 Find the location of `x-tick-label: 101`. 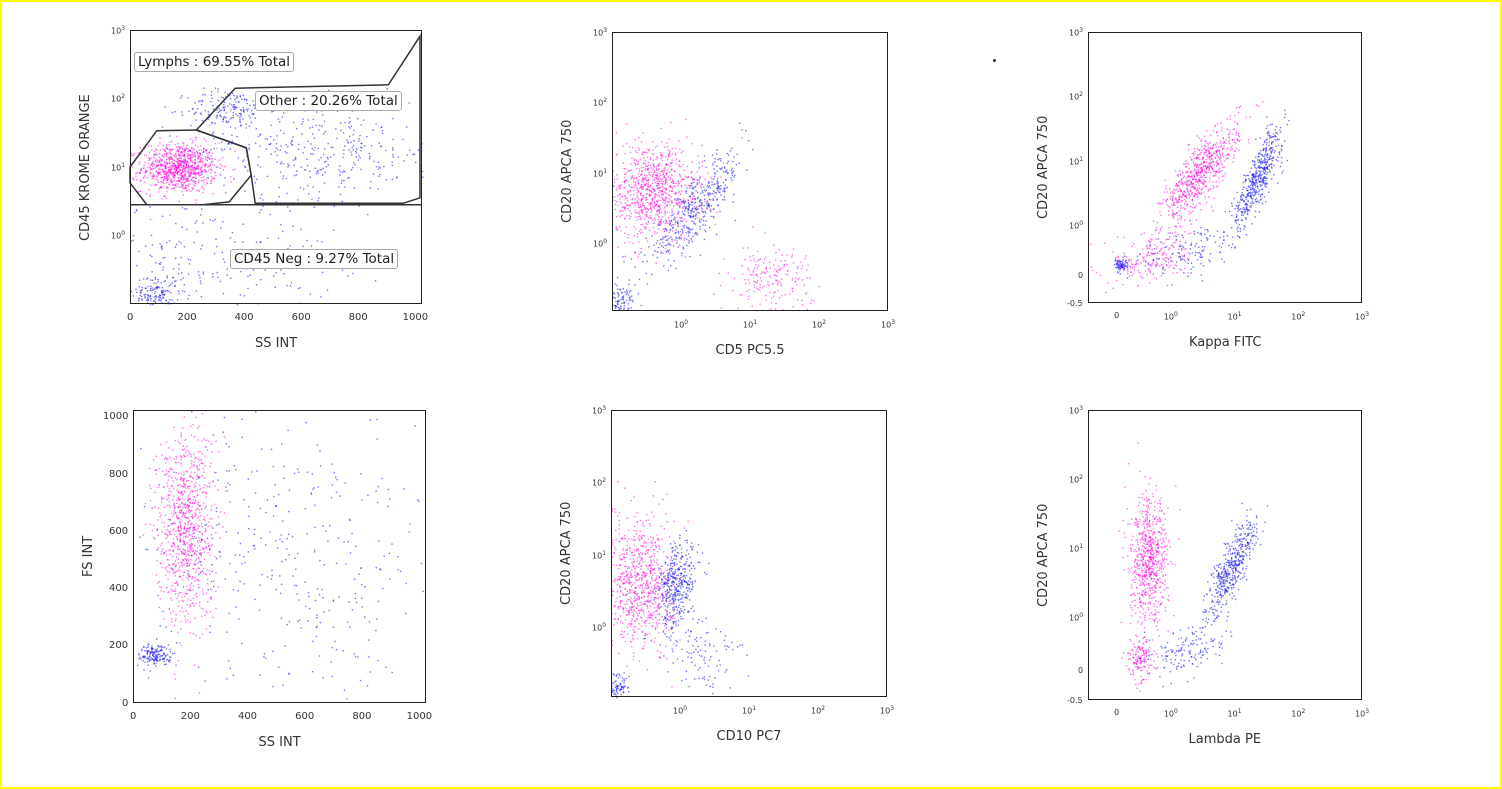

x-tick-label: 101 is located at coordinates (750, 324).